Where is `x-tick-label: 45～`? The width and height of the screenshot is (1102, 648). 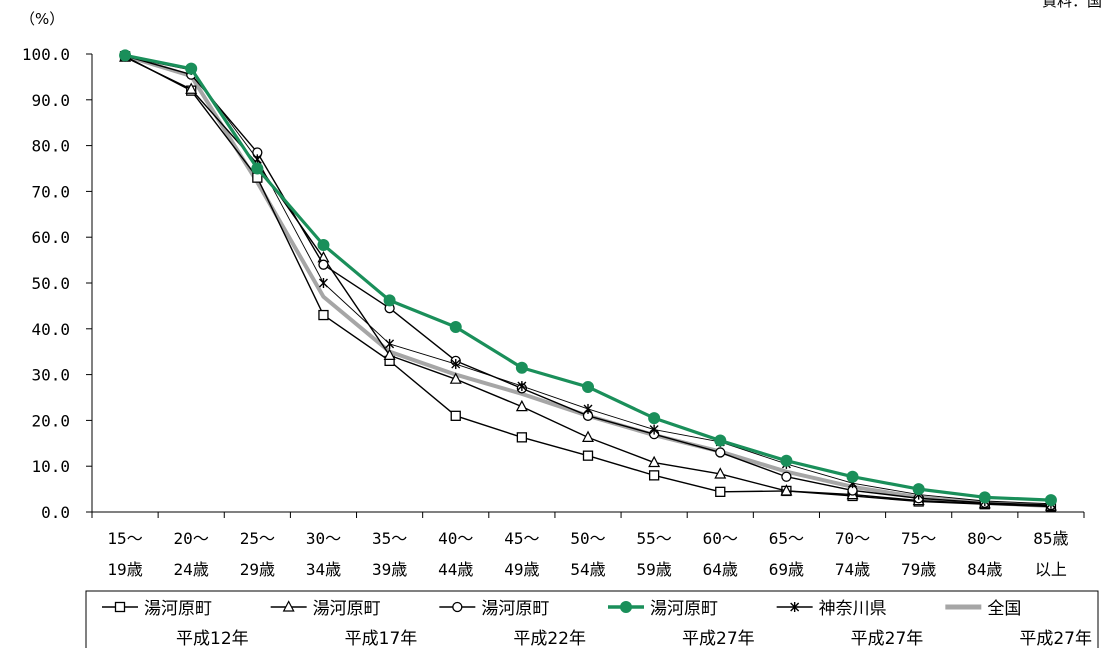 x-tick-label: 45～ is located at coordinates (521, 538).